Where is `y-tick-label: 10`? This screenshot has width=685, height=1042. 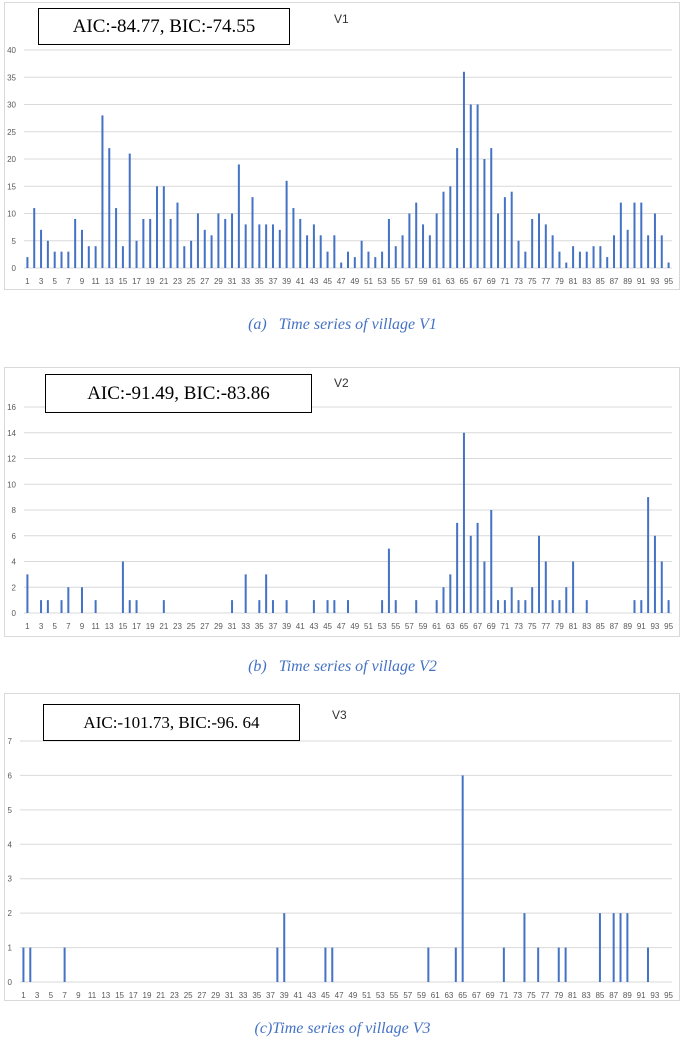 y-tick-label: 10 is located at coordinates (11, 484).